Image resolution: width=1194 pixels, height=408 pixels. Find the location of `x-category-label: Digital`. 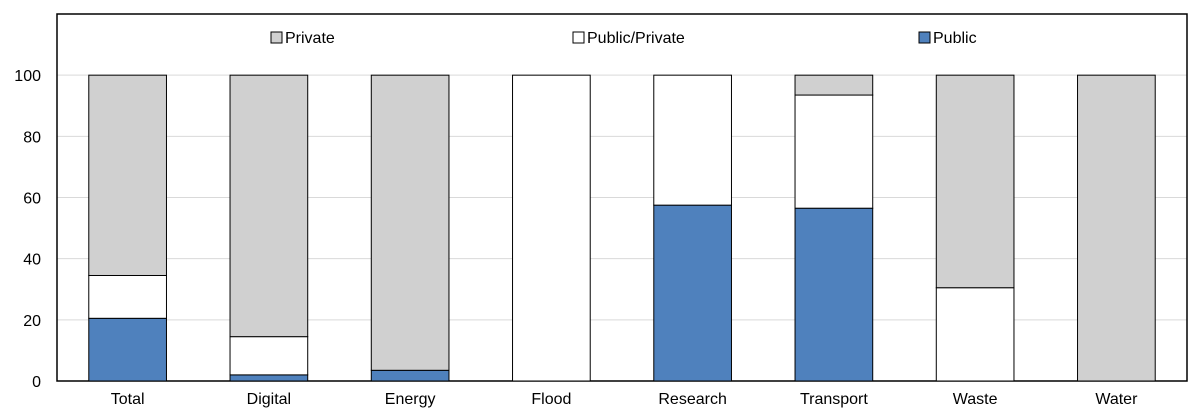

x-category-label: Digital is located at coordinates (269, 399).